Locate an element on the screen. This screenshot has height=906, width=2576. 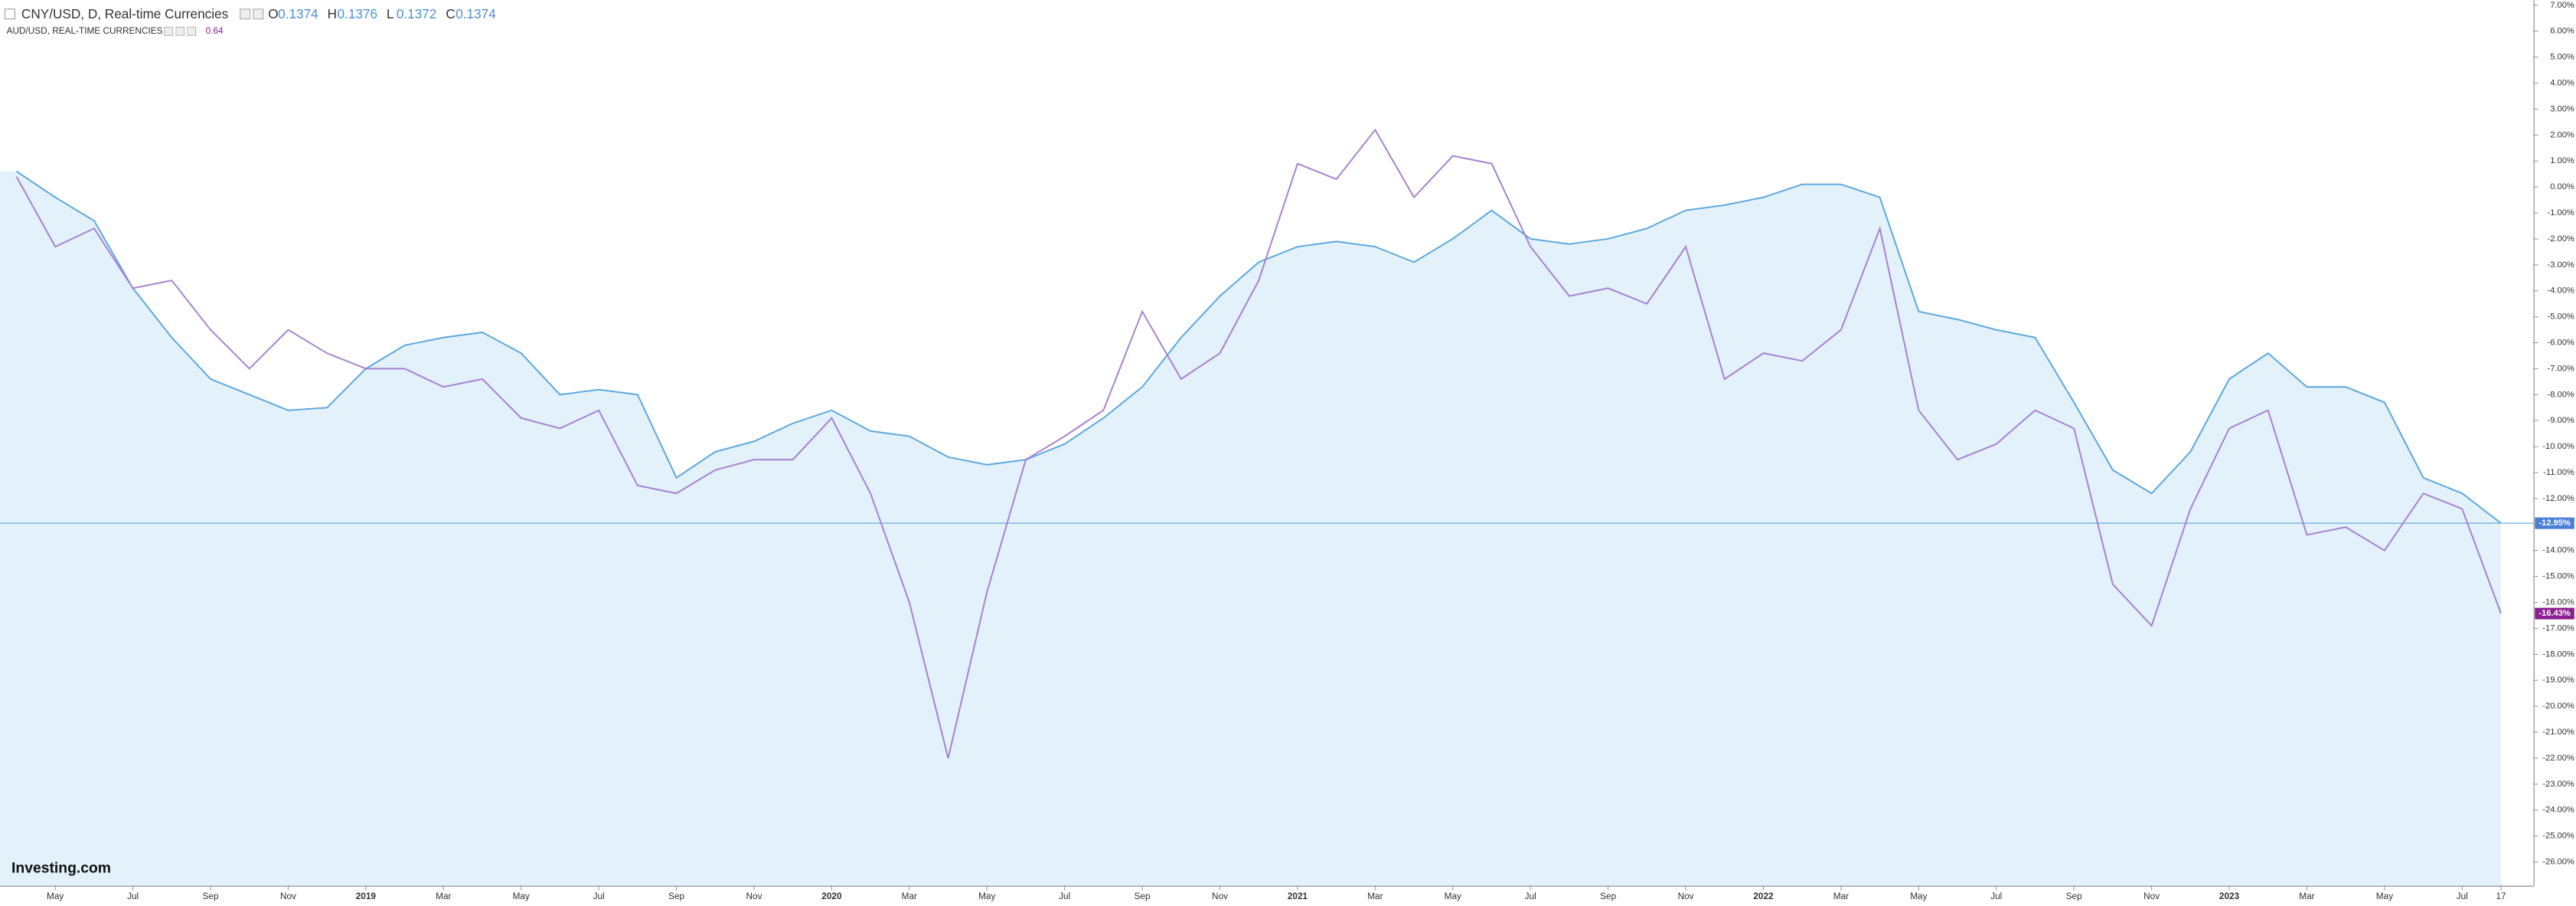
y-tick-label: -26.00% is located at coordinates (2558, 862).